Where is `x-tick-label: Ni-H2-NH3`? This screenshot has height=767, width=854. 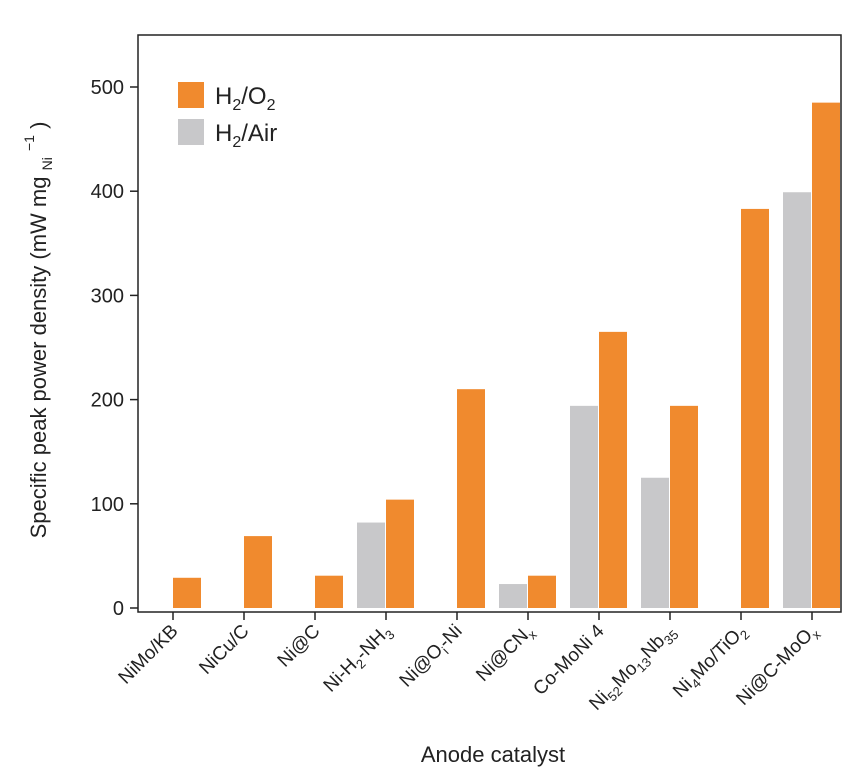 x-tick-label: Ni-H2-NH3 is located at coordinates (359, 660).